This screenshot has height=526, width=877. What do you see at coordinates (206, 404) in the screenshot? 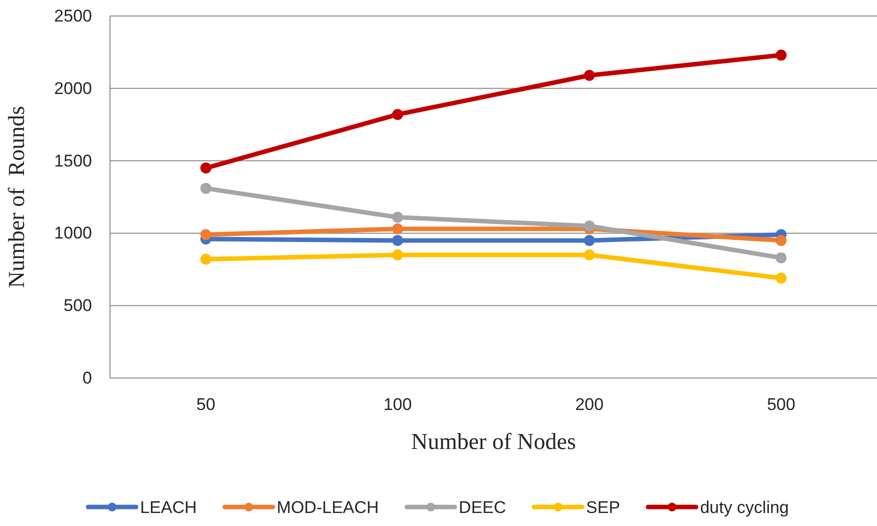
I see `x-tick-label: 50` at bounding box center [206, 404].